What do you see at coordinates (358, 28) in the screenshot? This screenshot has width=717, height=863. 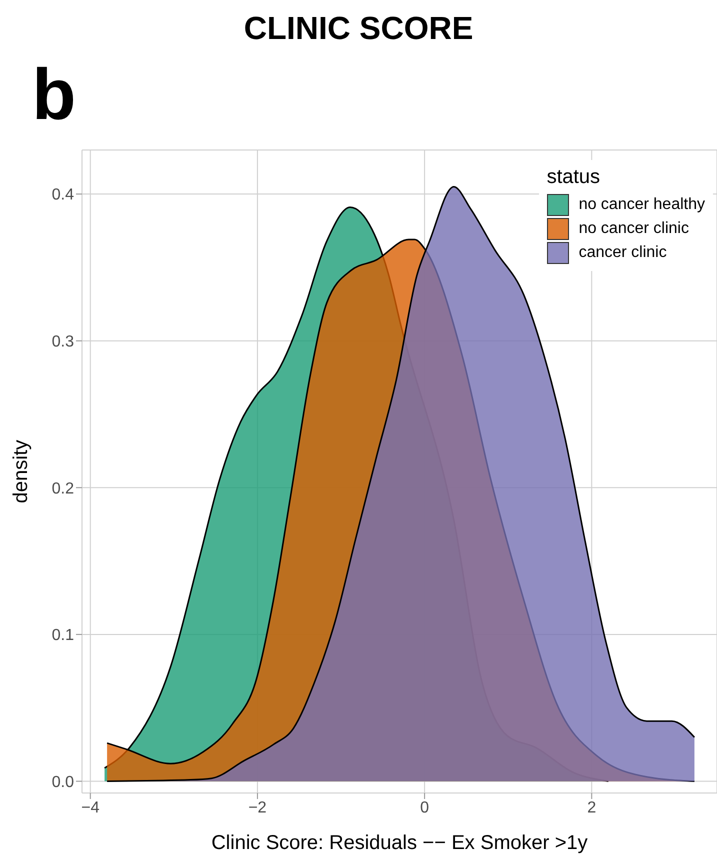 I see `chart-title: CLINIC SCORE` at bounding box center [358, 28].